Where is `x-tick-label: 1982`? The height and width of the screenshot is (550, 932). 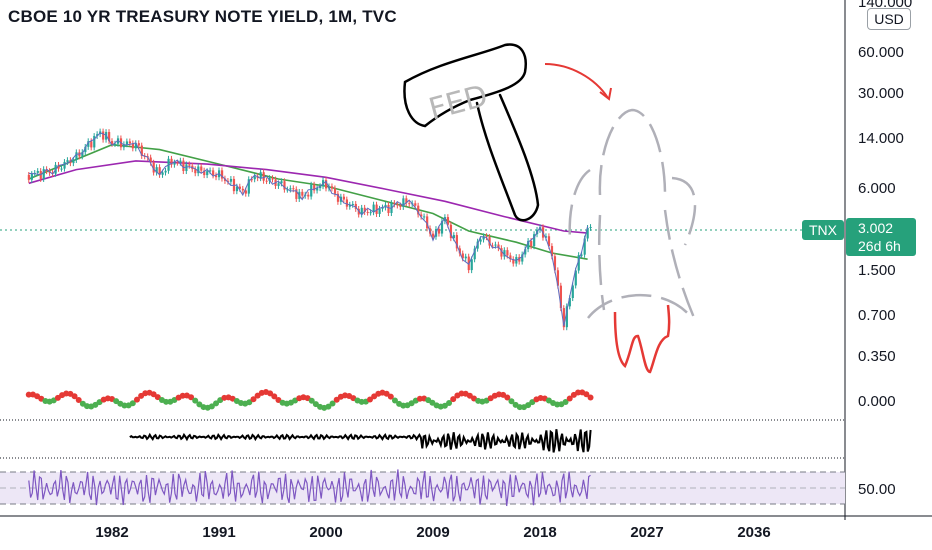
x-tick-label: 1982 is located at coordinates (111, 532).